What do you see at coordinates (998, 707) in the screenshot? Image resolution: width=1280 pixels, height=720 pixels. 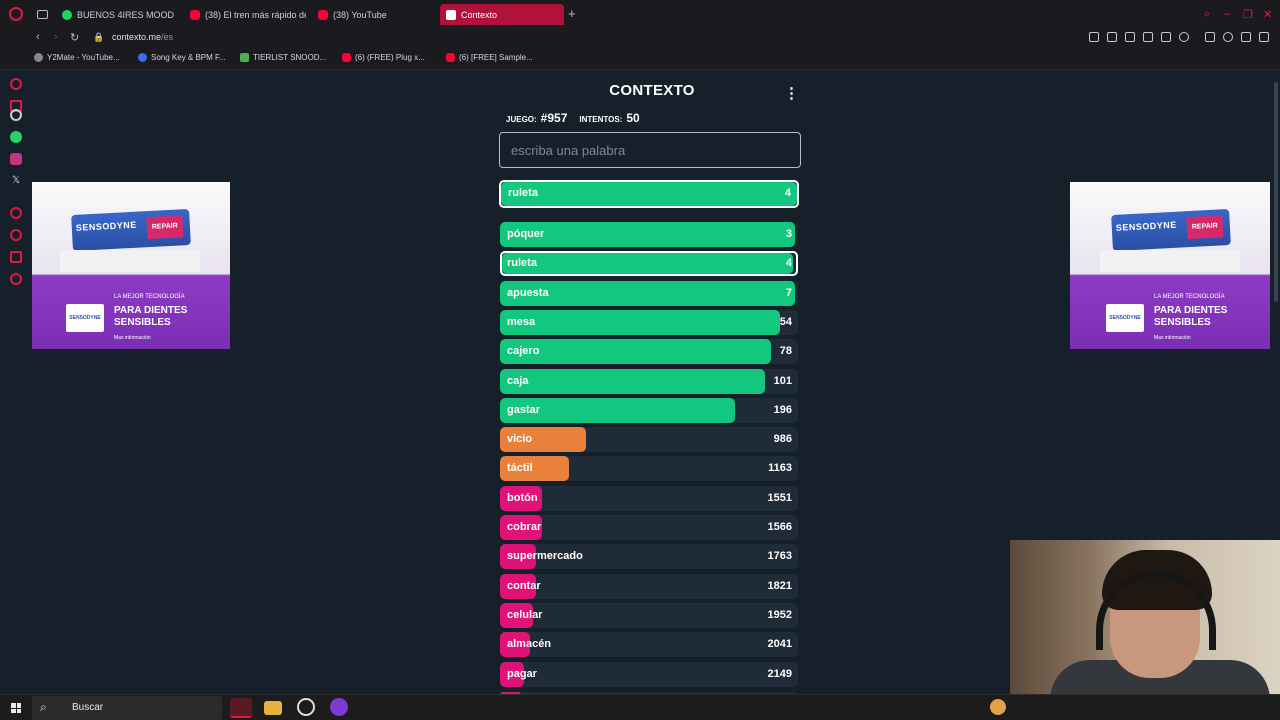 I see `tray-app-icon` at bounding box center [998, 707].